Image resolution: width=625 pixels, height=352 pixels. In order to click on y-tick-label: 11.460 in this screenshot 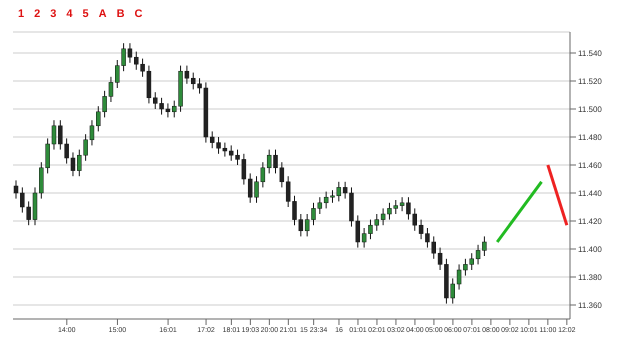, I will do `click(590, 165)`.